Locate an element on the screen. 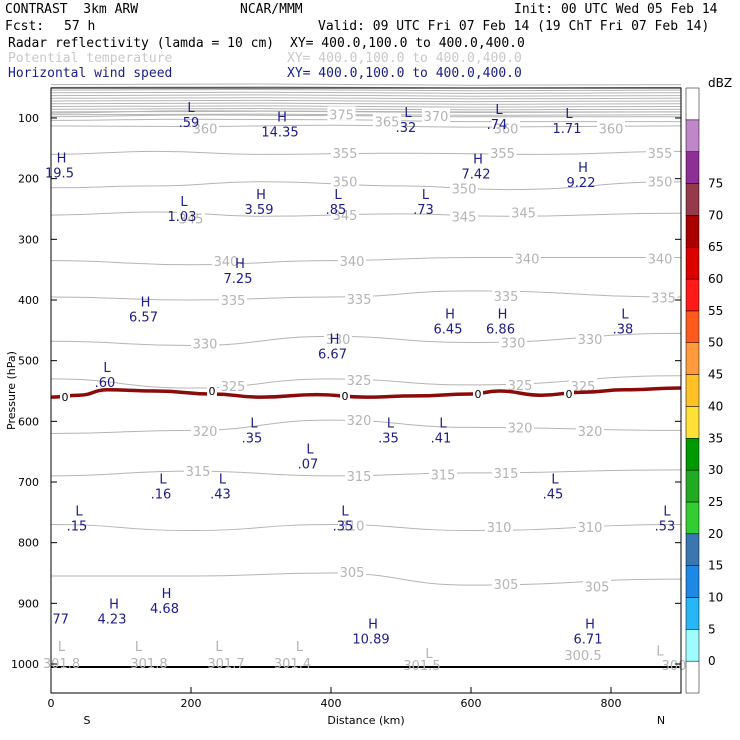 This screenshot has width=740, height=740. model-title: CONTRAST 3km ARW is located at coordinates (72, 9).